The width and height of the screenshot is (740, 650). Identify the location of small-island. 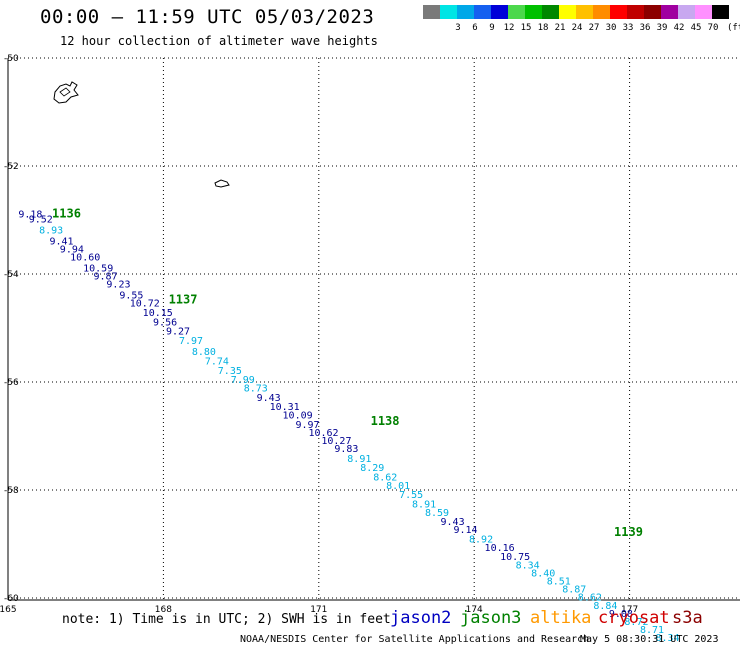
(222, 183).